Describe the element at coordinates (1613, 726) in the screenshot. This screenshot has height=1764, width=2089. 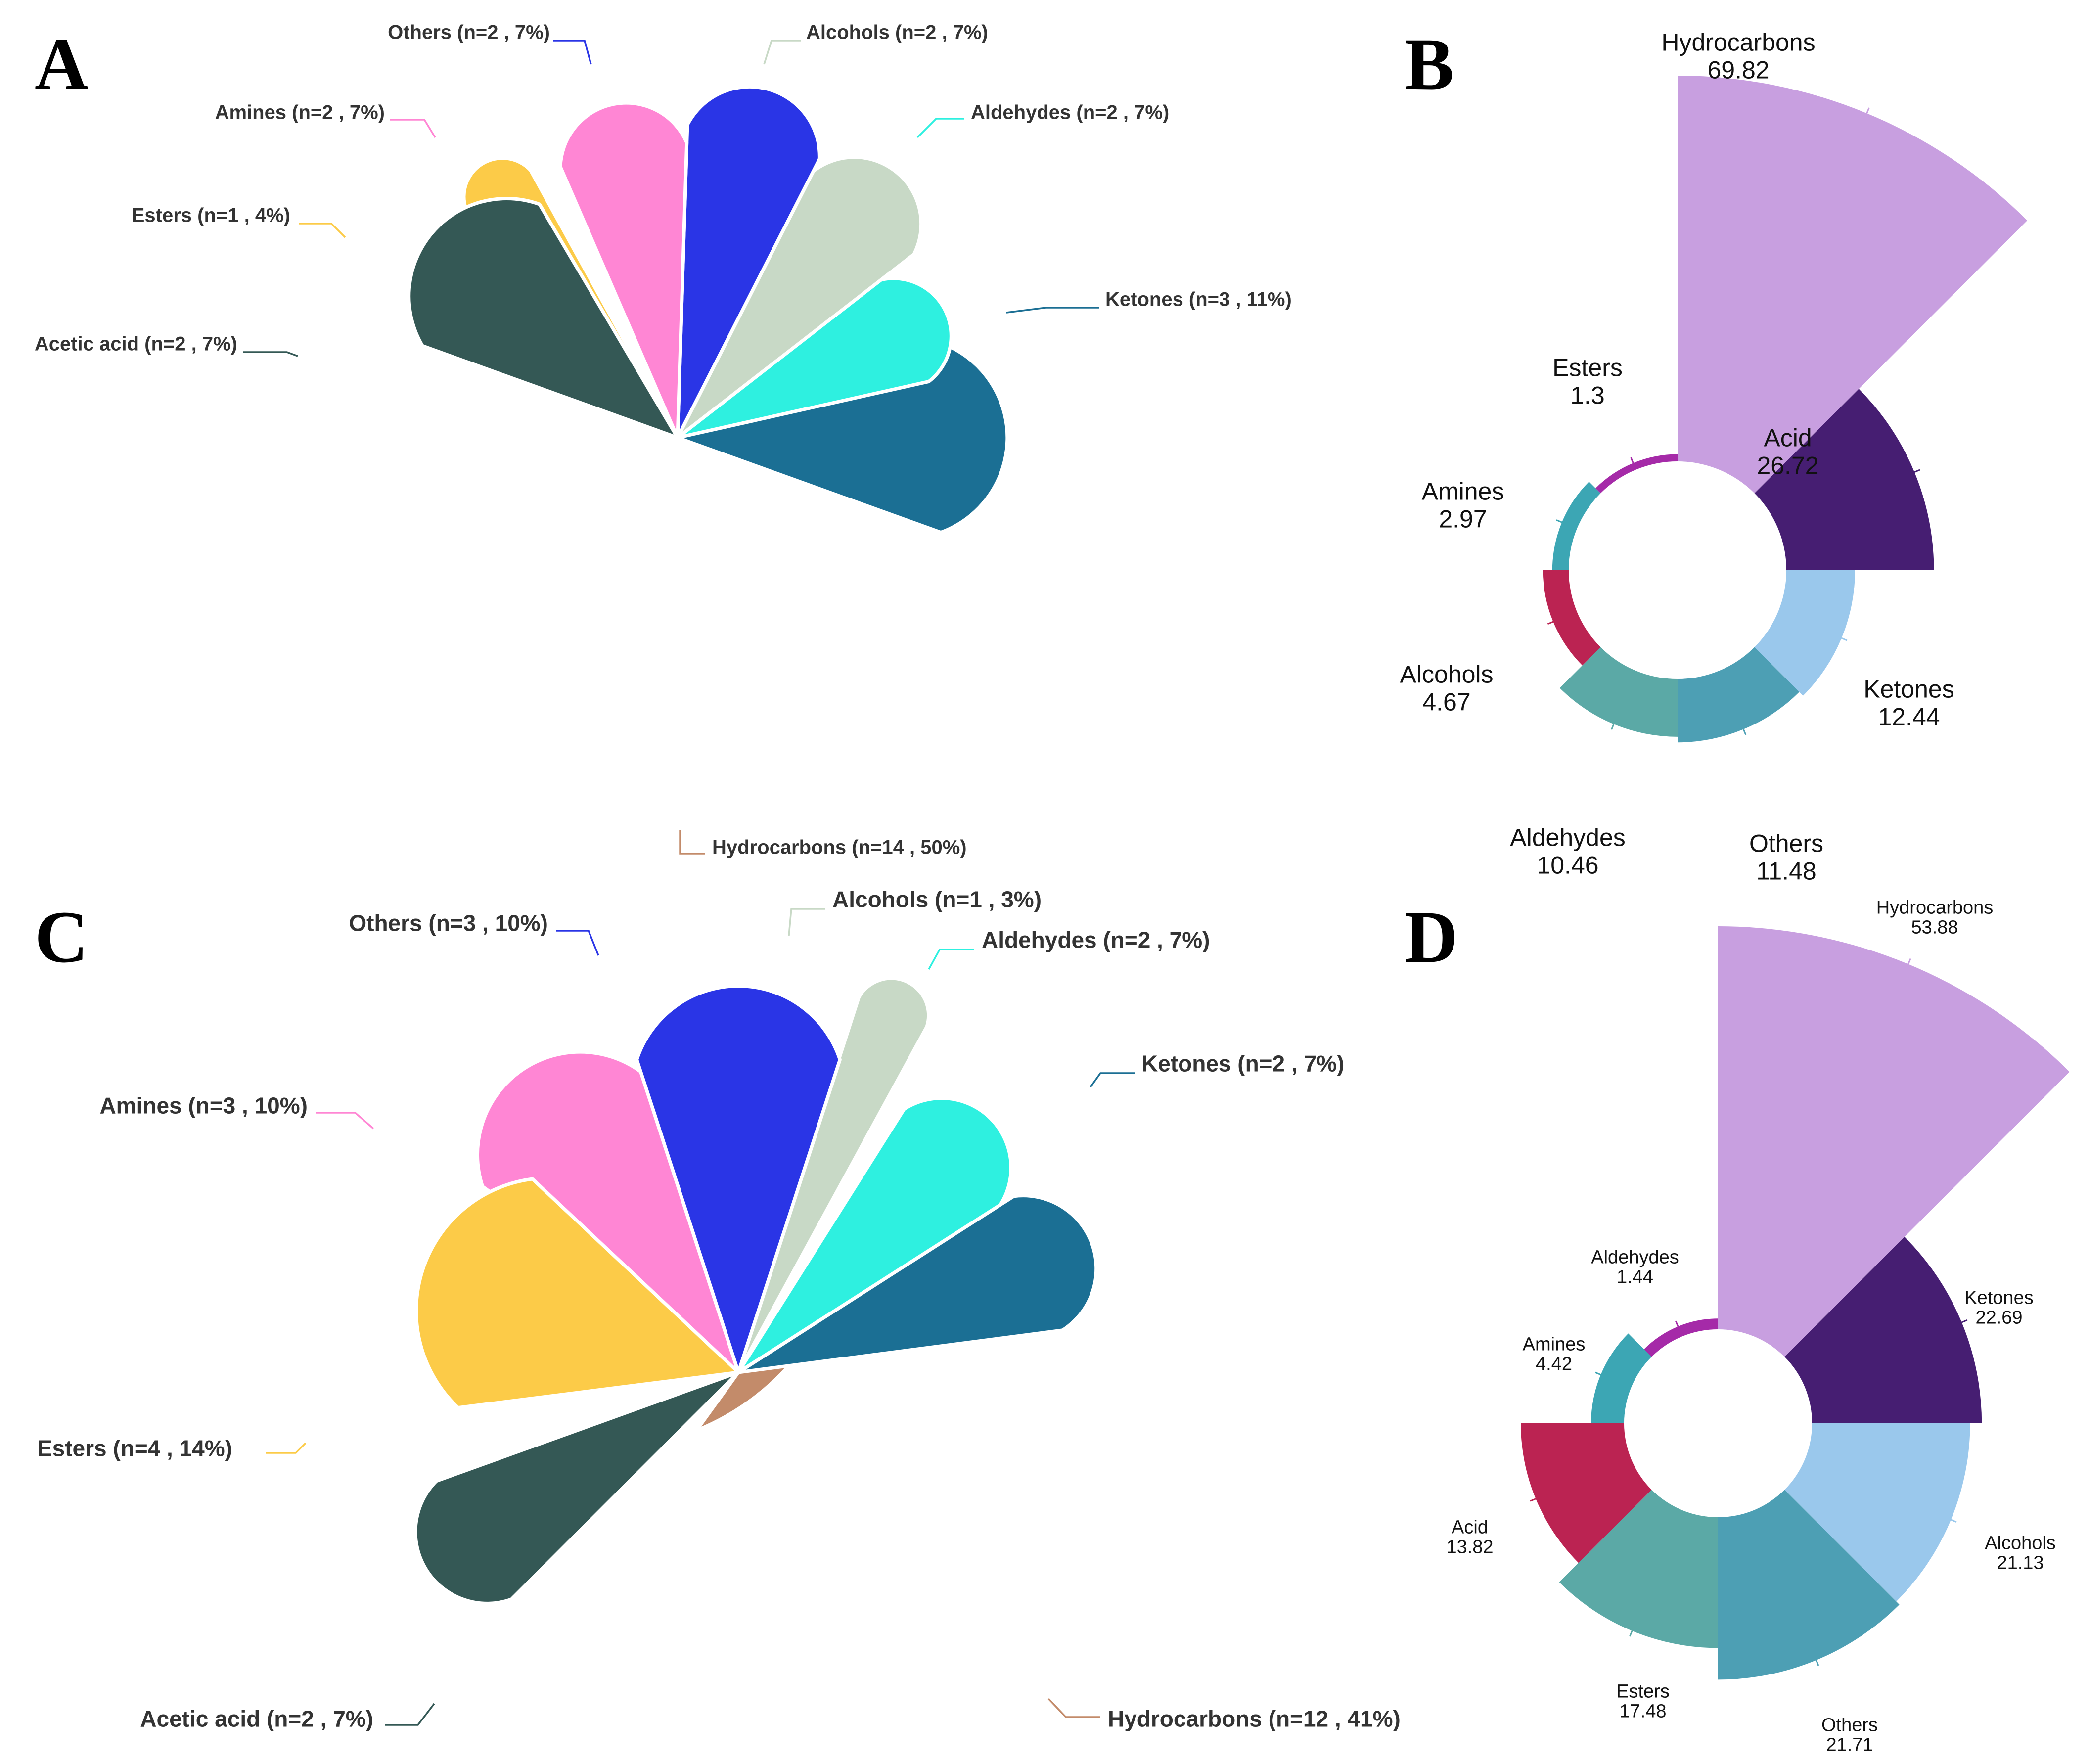
I see `rose-tick-aldehydes-b` at that location.